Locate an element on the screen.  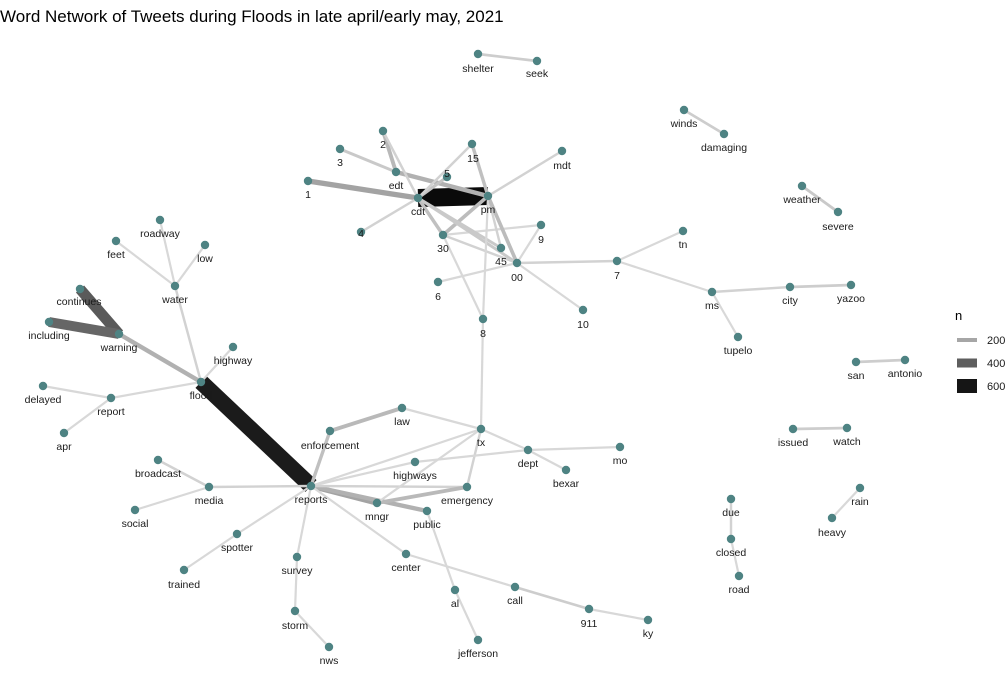
node-ms is located at coordinates (712, 292).